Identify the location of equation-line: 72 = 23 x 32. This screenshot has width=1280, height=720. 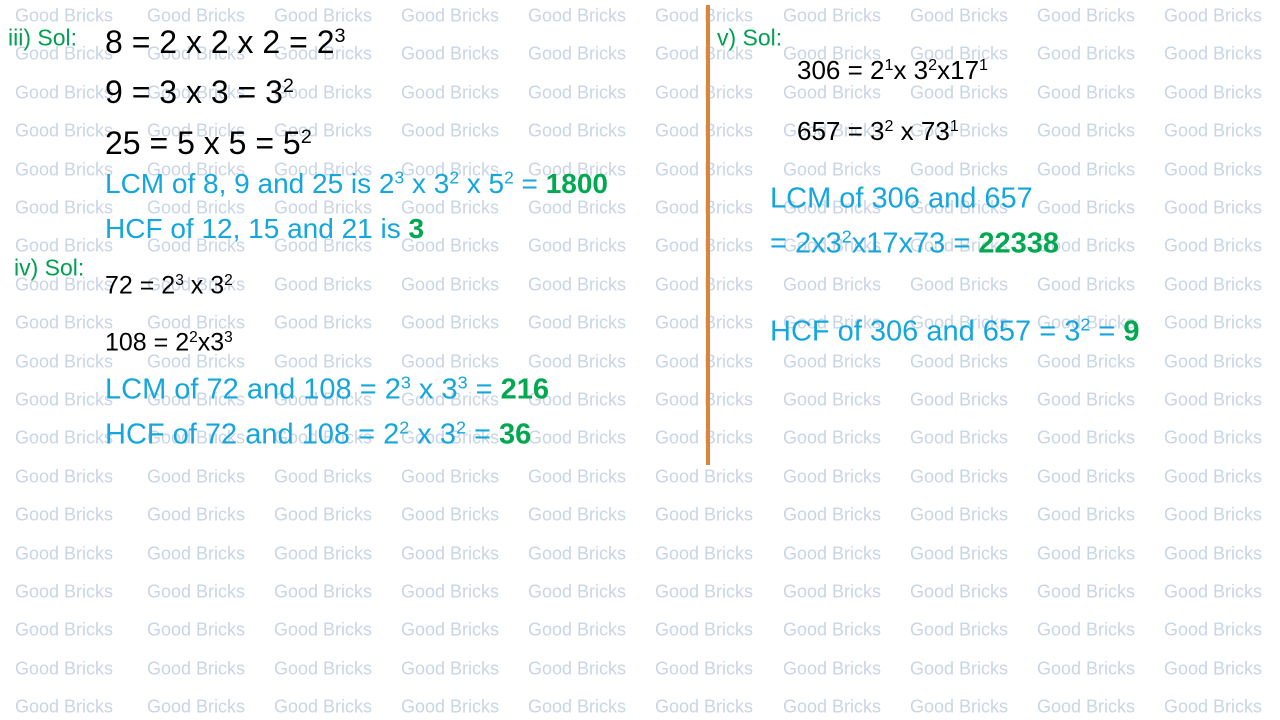
(169, 285).